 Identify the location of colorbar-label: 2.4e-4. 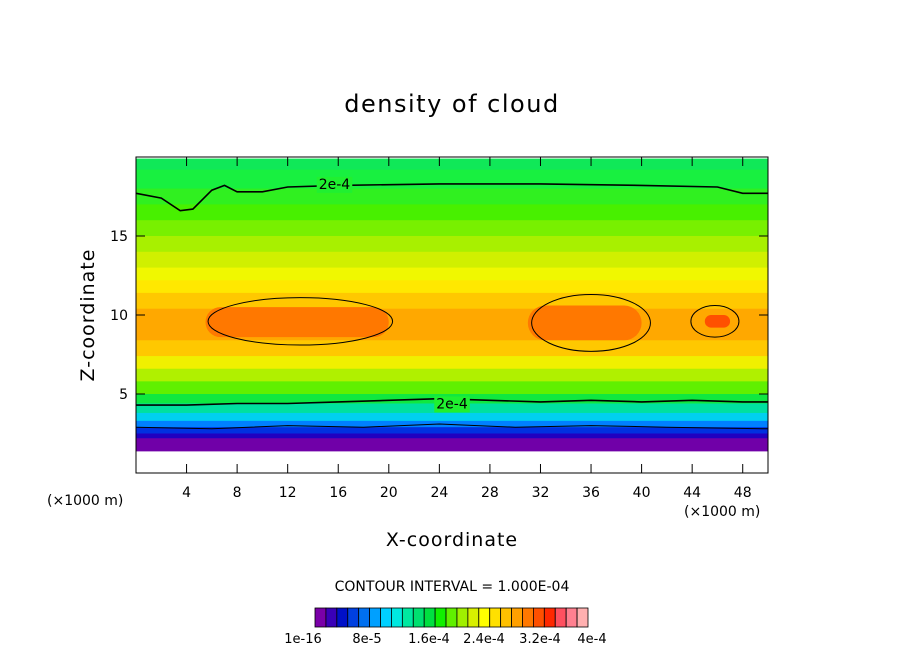
(484, 639).